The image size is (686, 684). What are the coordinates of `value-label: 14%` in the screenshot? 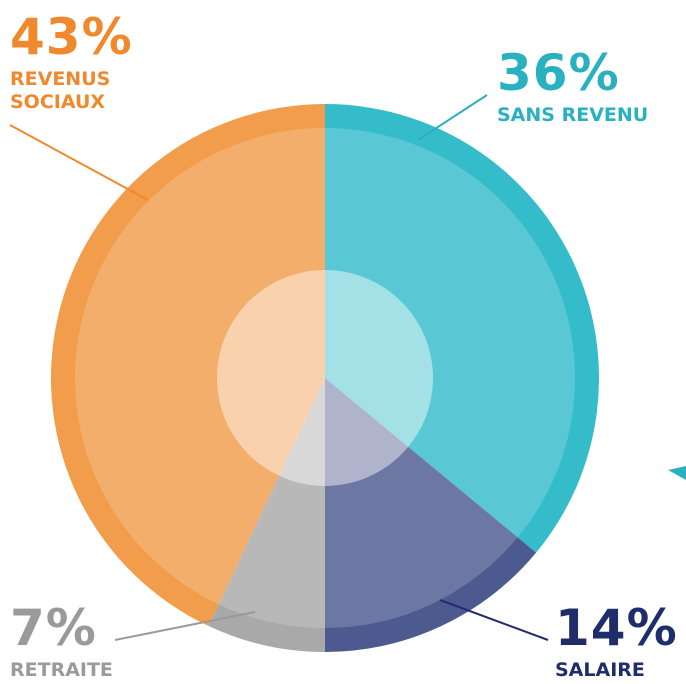 It's located at (616, 628).